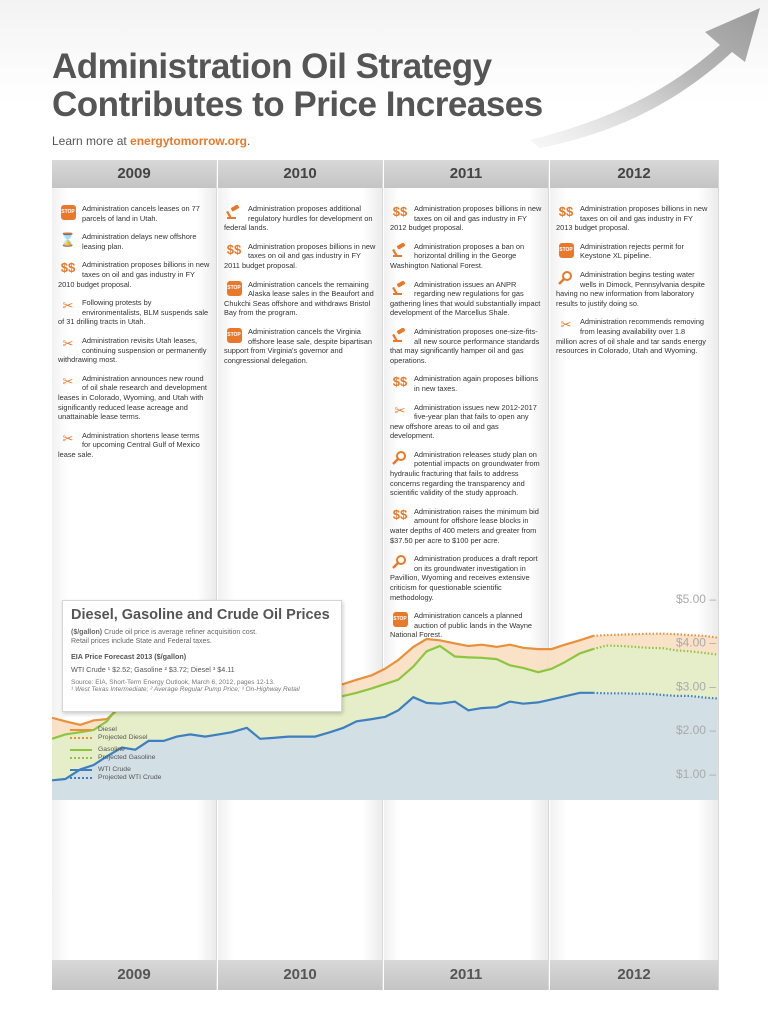  What do you see at coordinates (248, 141) in the screenshot?
I see `learn-more-suffix: .` at bounding box center [248, 141].